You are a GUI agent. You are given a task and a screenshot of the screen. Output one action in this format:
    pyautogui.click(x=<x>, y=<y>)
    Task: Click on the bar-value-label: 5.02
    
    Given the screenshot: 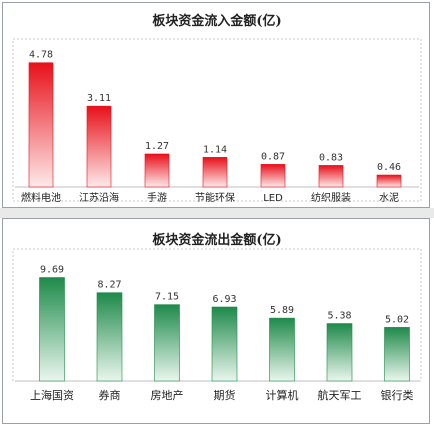 What is the action you would take?
    pyautogui.click(x=397, y=319)
    